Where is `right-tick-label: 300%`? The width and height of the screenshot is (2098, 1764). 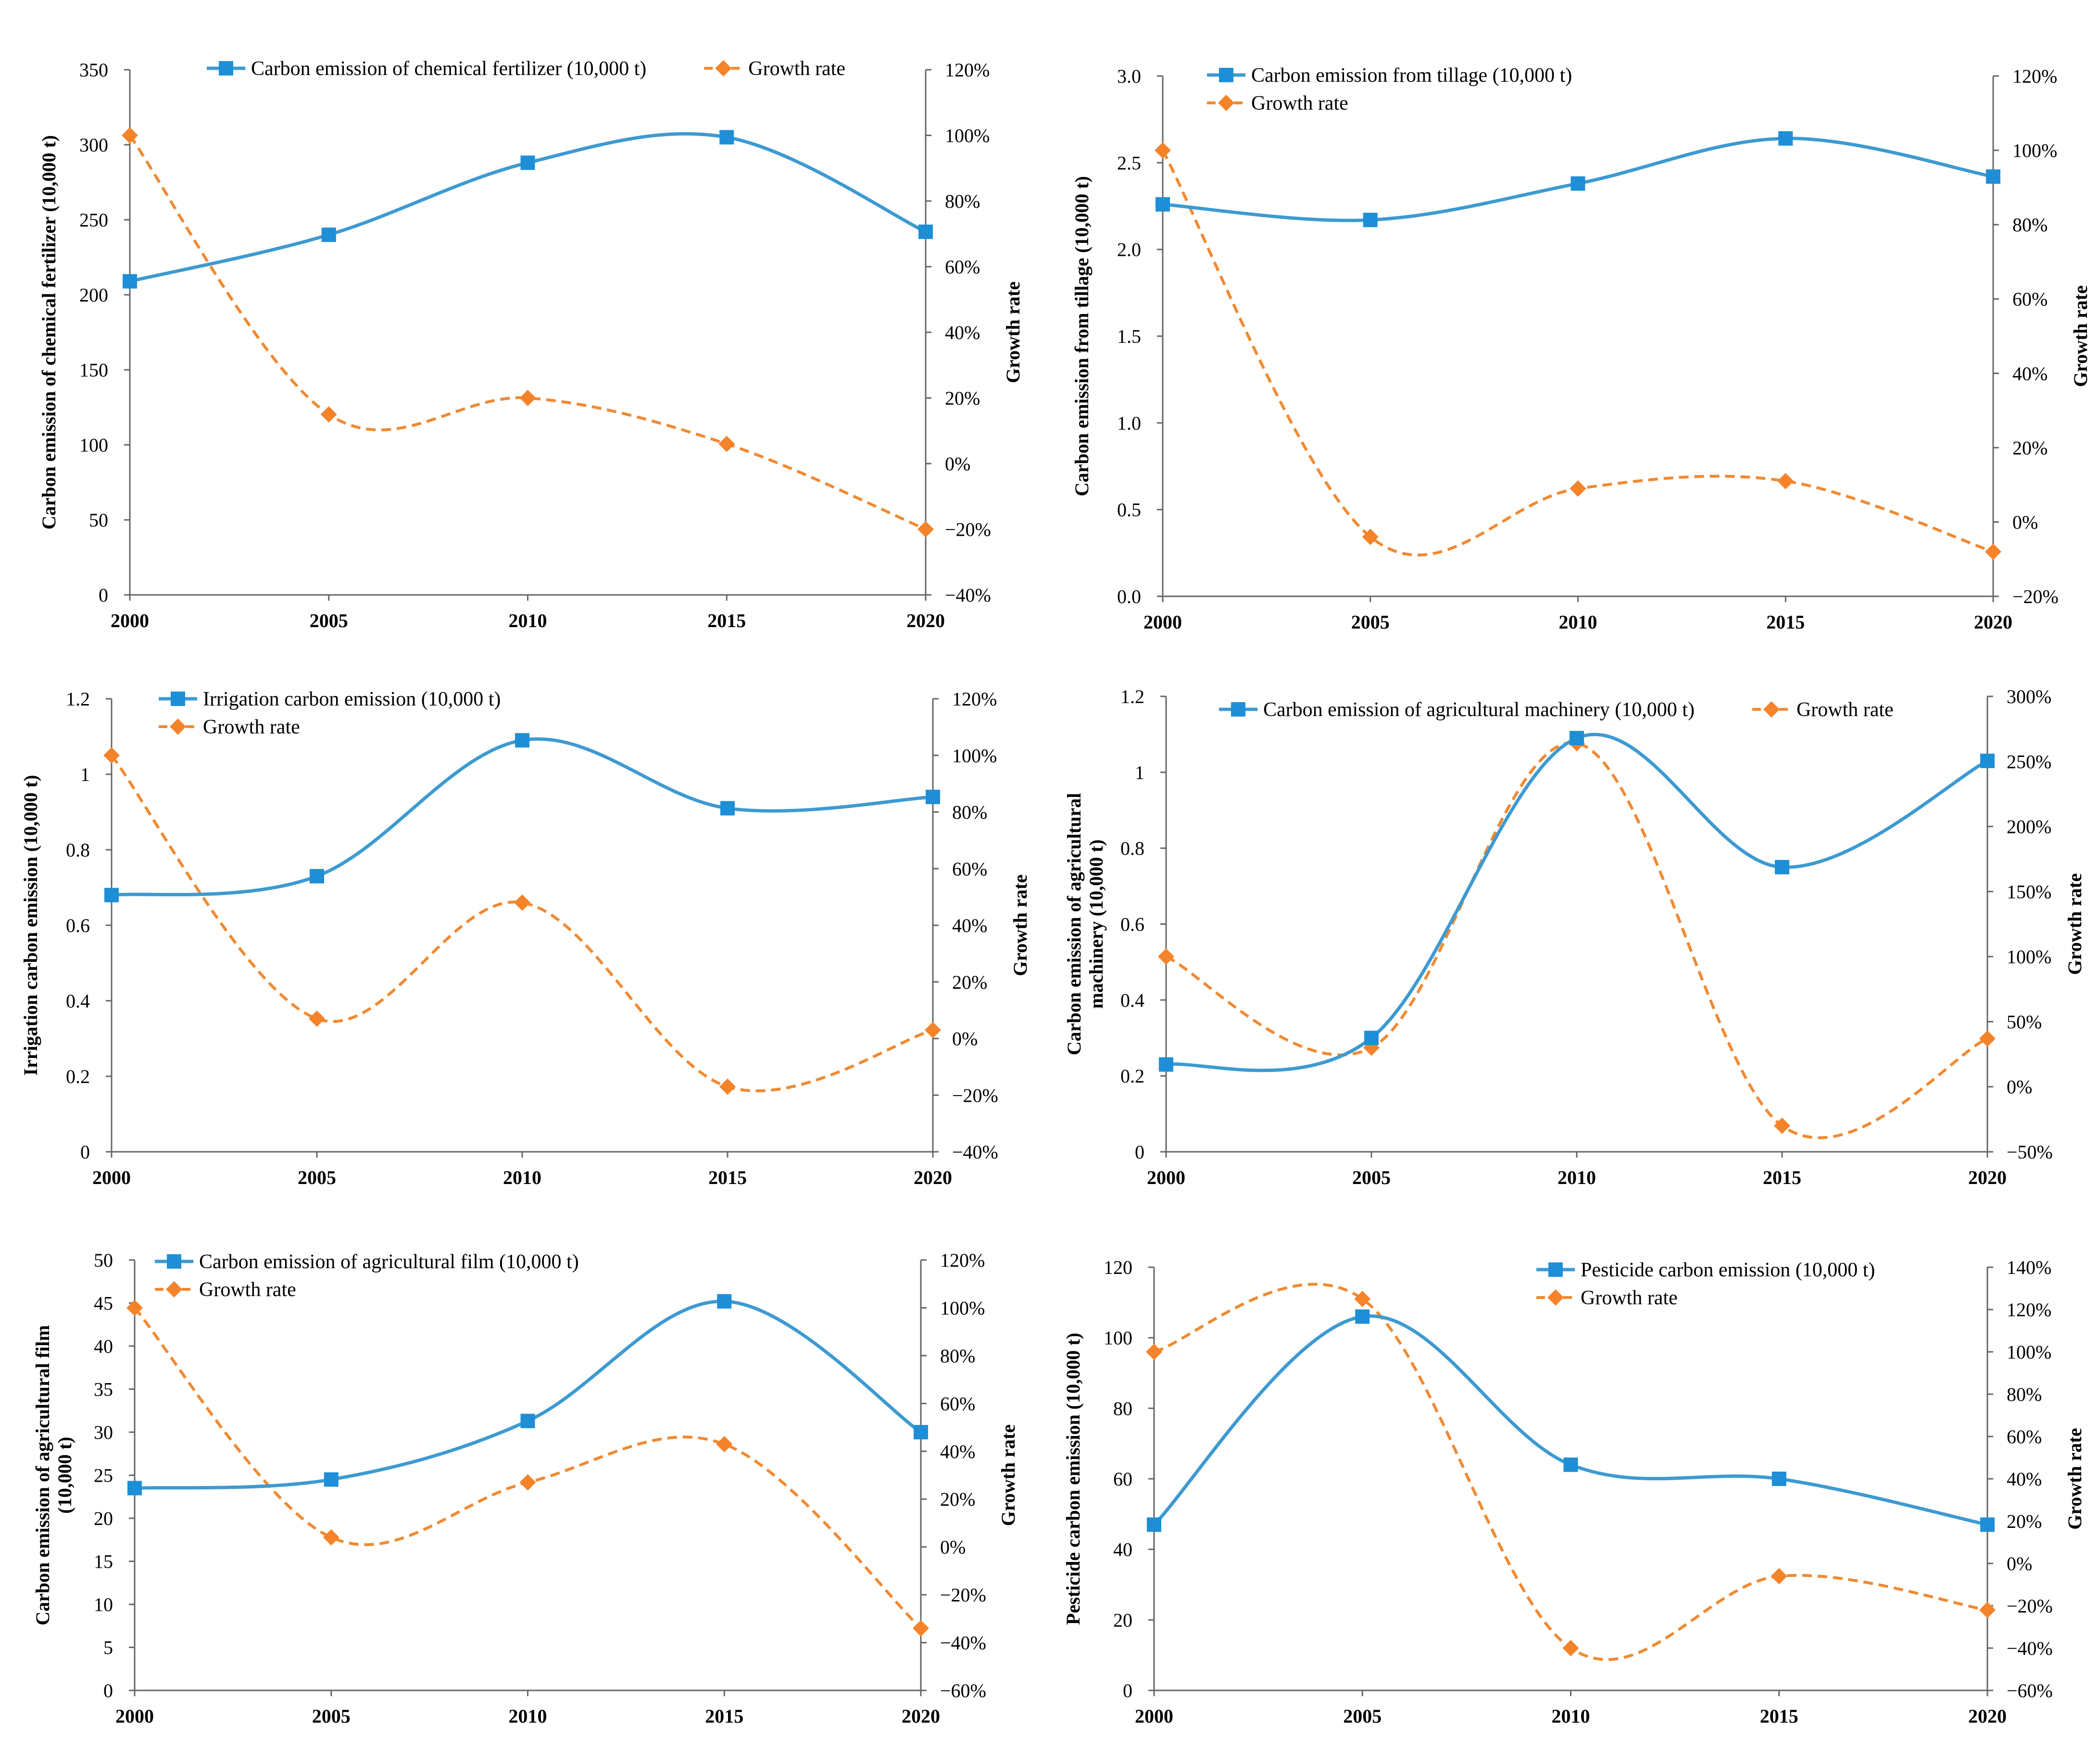 right-tick-label: 300% is located at coordinates (2029, 697).